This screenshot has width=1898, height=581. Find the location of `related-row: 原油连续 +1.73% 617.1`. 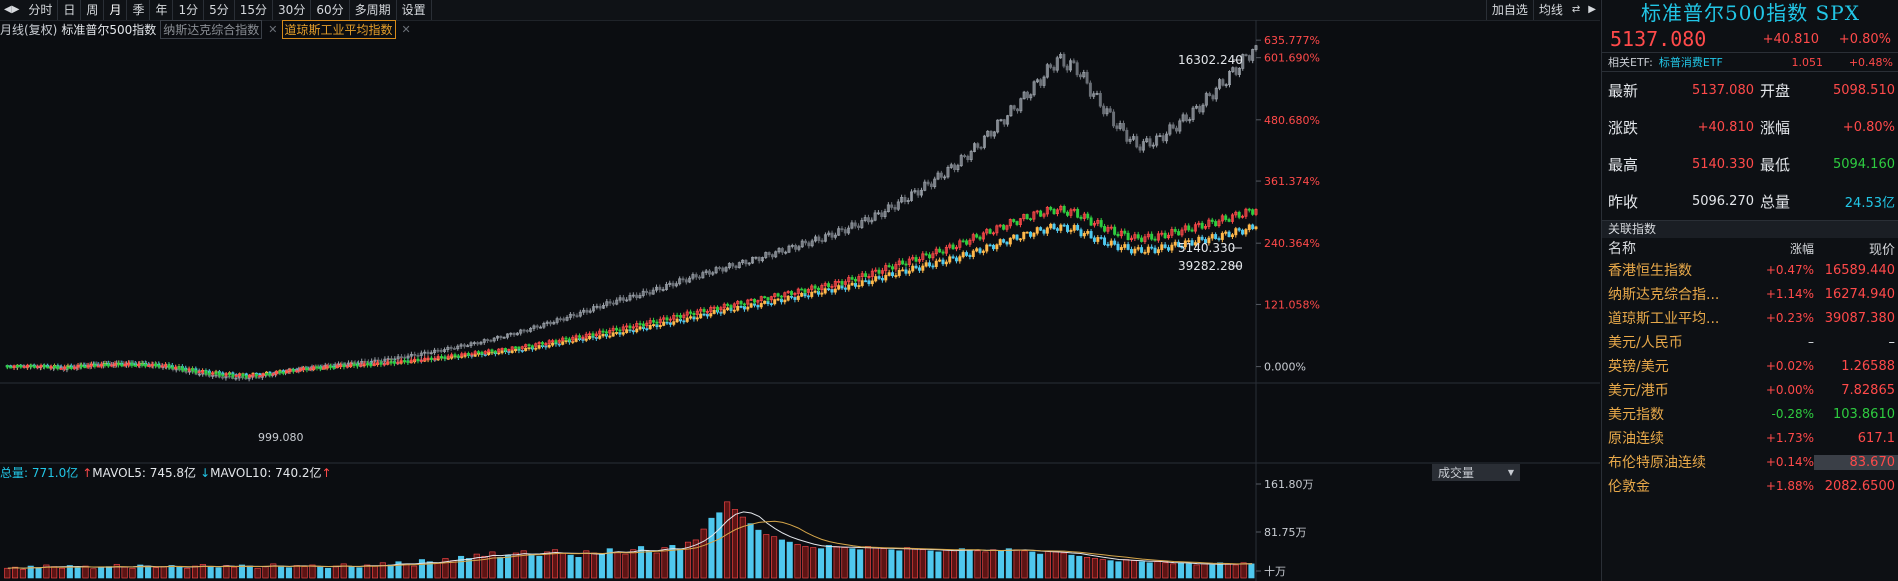

related-row: 原油连续 +1.73% 617.1 is located at coordinates (1750, 438).